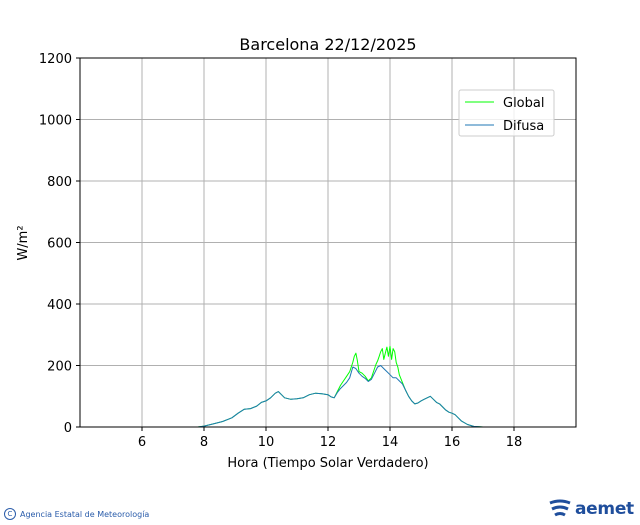  I want to click on x-axis-label: Hora (Tiempo Solar Verdadero), so click(327, 463).